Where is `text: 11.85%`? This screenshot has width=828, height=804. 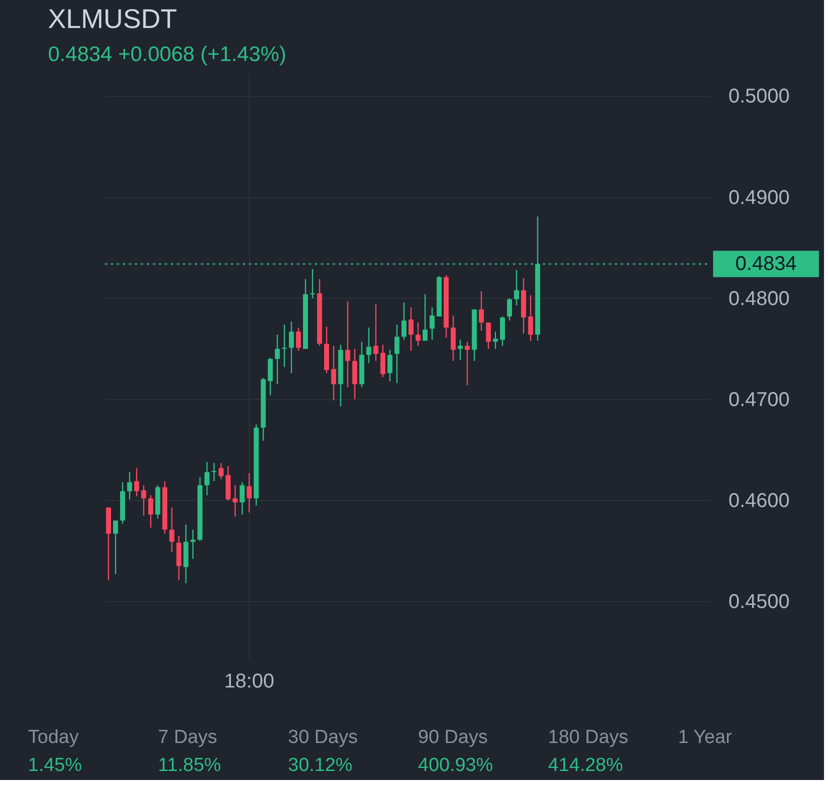 text: 11.85% is located at coordinates (190, 765).